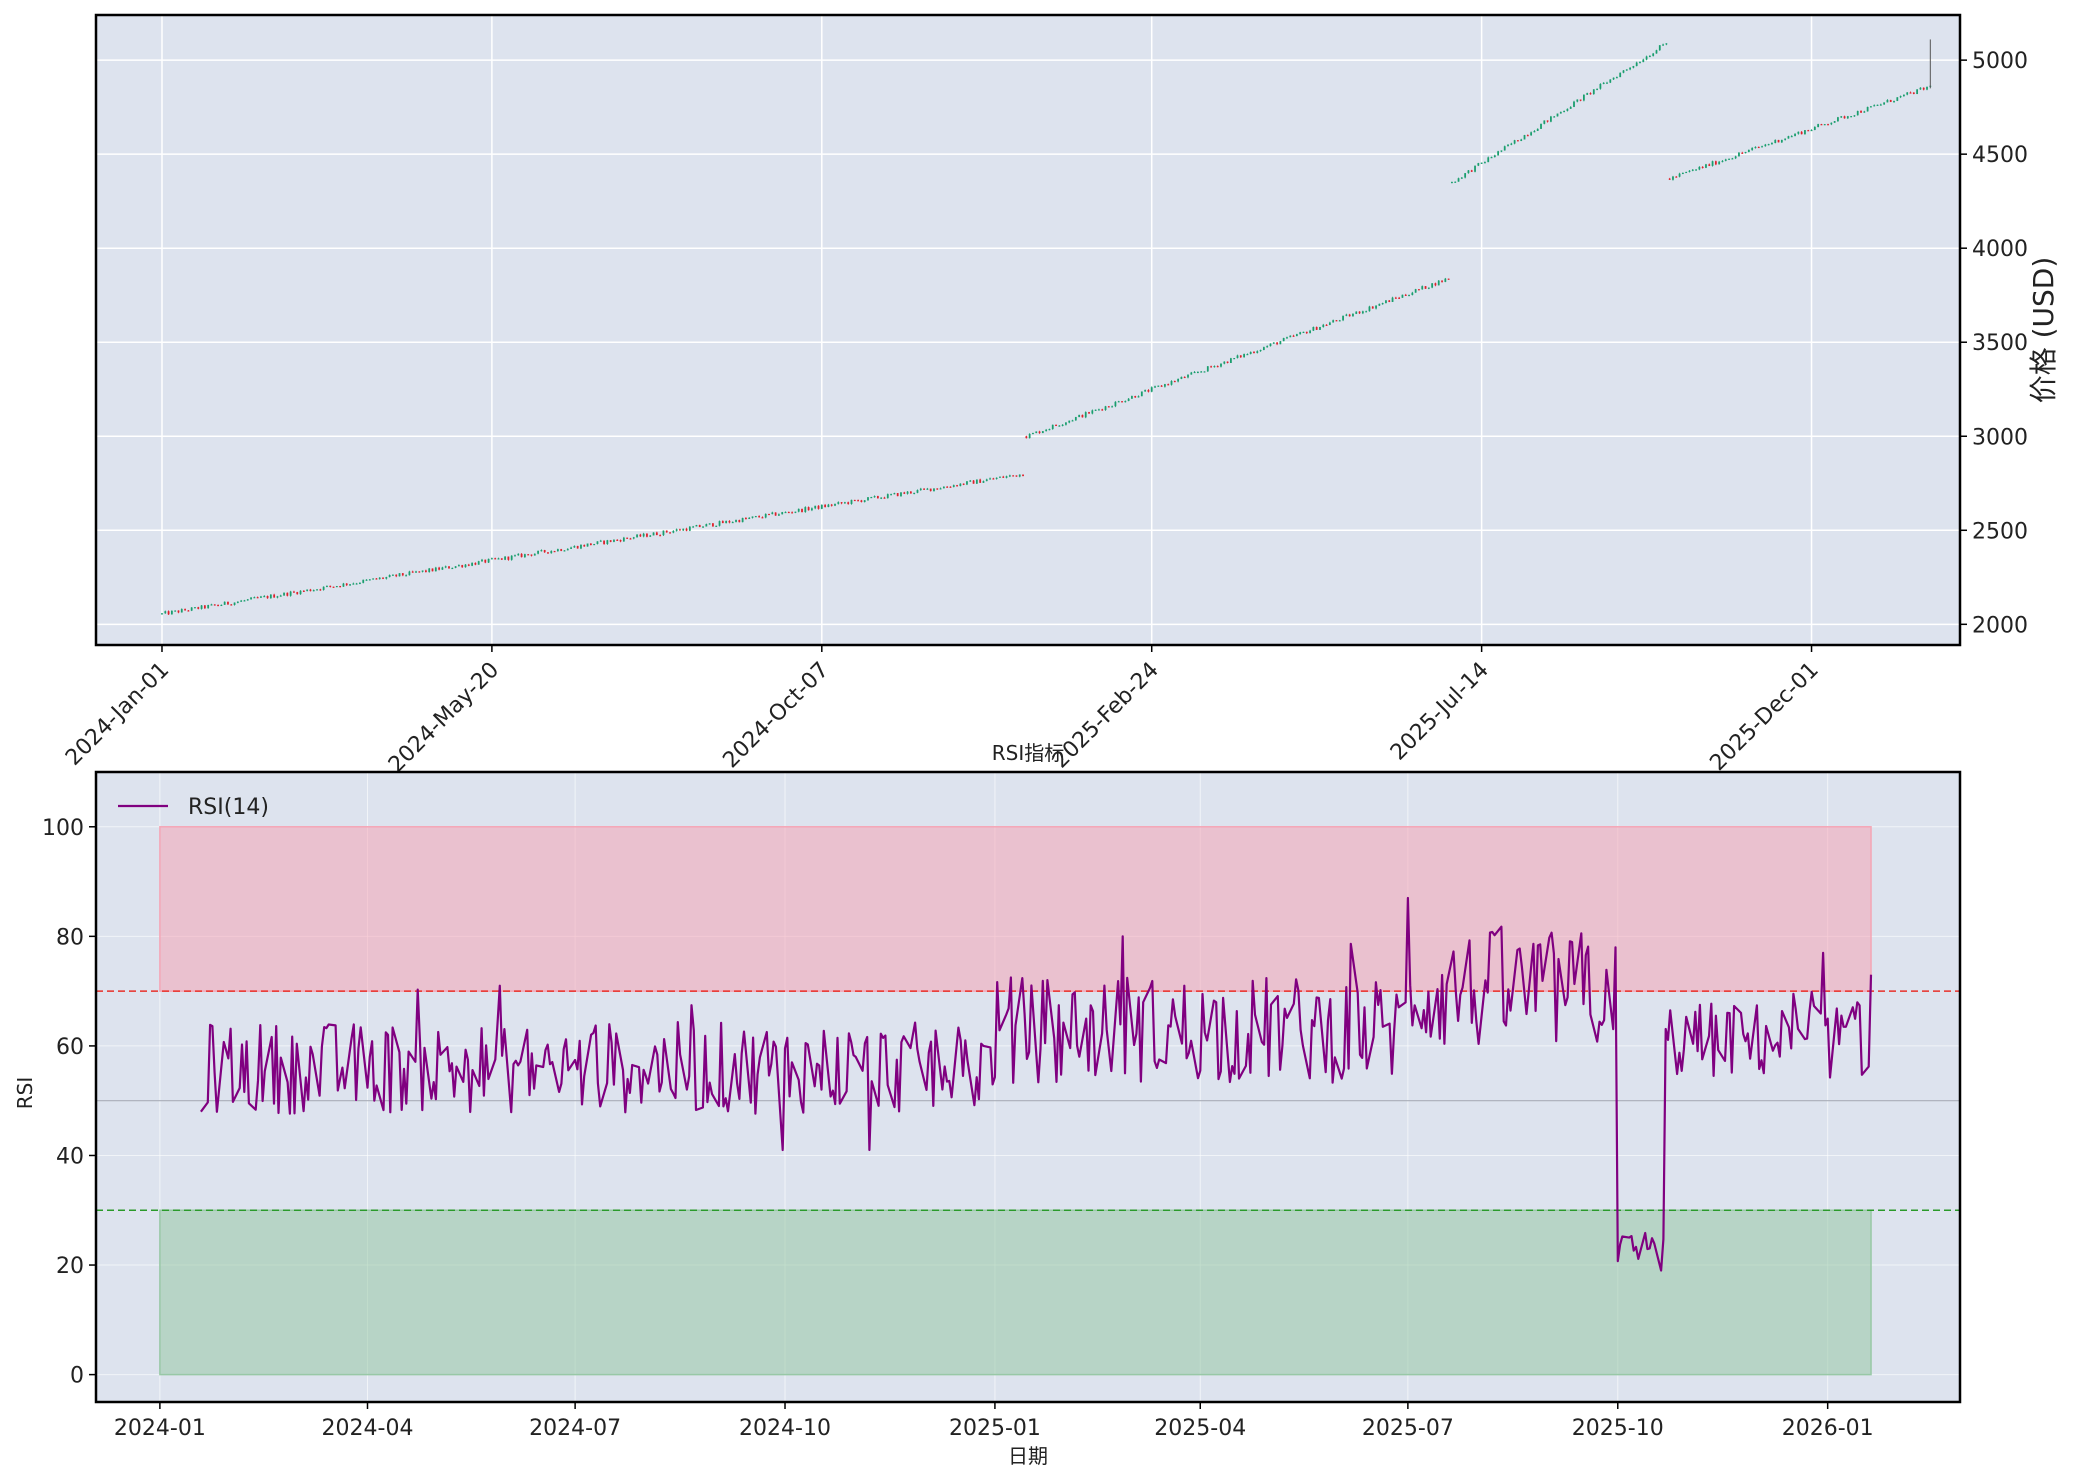 The width and height of the screenshot is (2073, 1480). Describe the element at coordinates (193, 807) in the screenshot. I see `rsi-legend: RSI(14)` at that location.